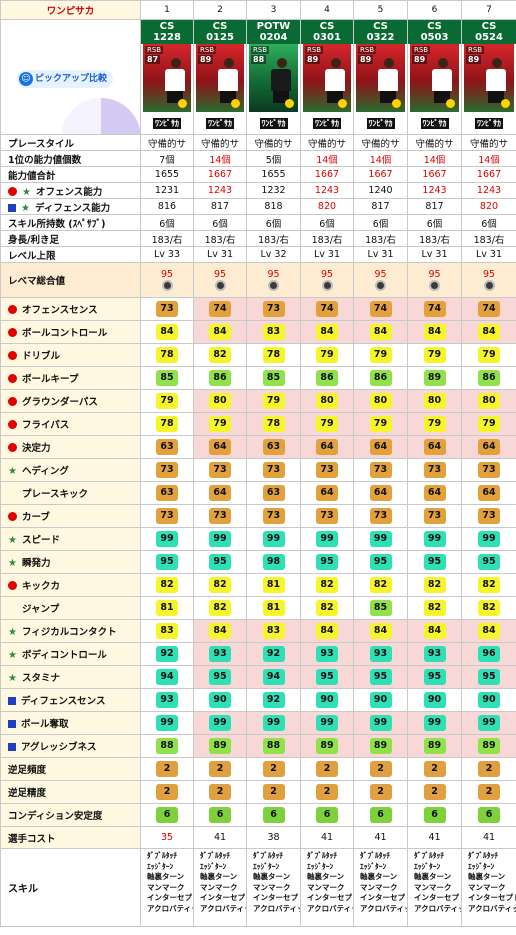 The image size is (516, 935). I want to click on stat-row: ★ スピード 99 99 99 99 99 99 99, so click(258, 539).